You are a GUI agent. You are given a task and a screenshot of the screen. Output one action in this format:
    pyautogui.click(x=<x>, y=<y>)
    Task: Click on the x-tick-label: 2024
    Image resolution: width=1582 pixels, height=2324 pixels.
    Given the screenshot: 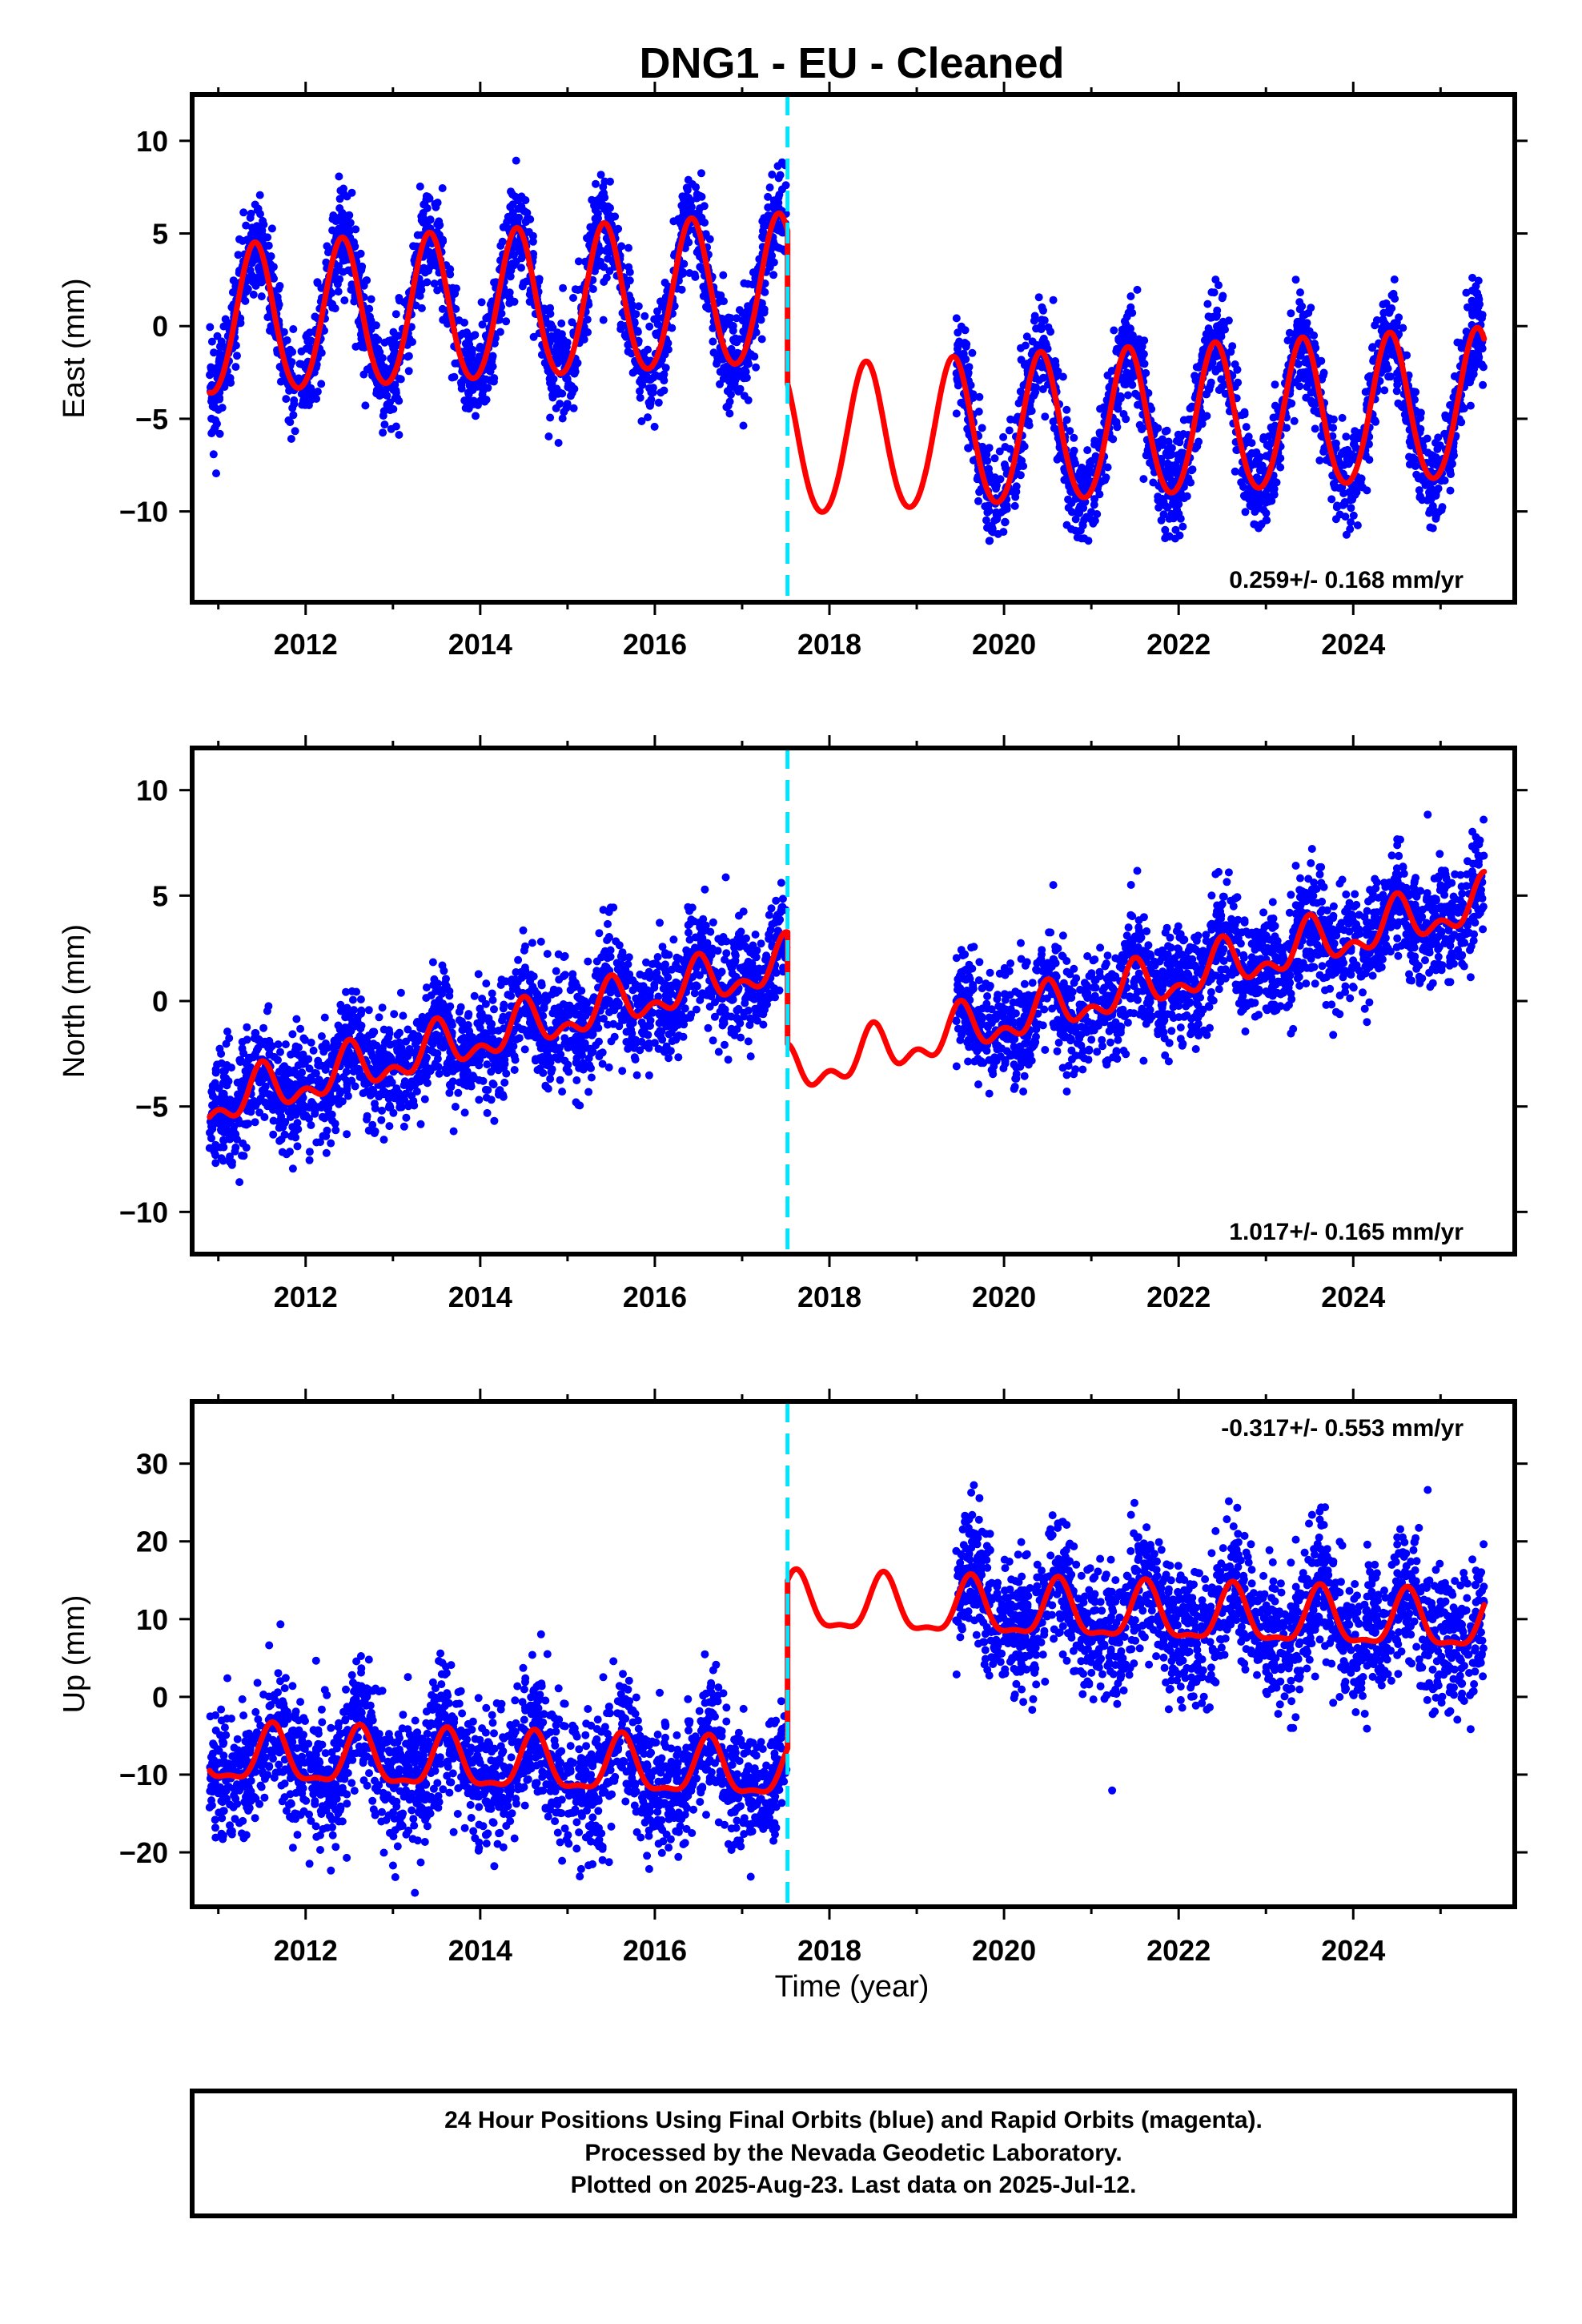 What is the action you would take?
    pyautogui.click(x=1353, y=644)
    